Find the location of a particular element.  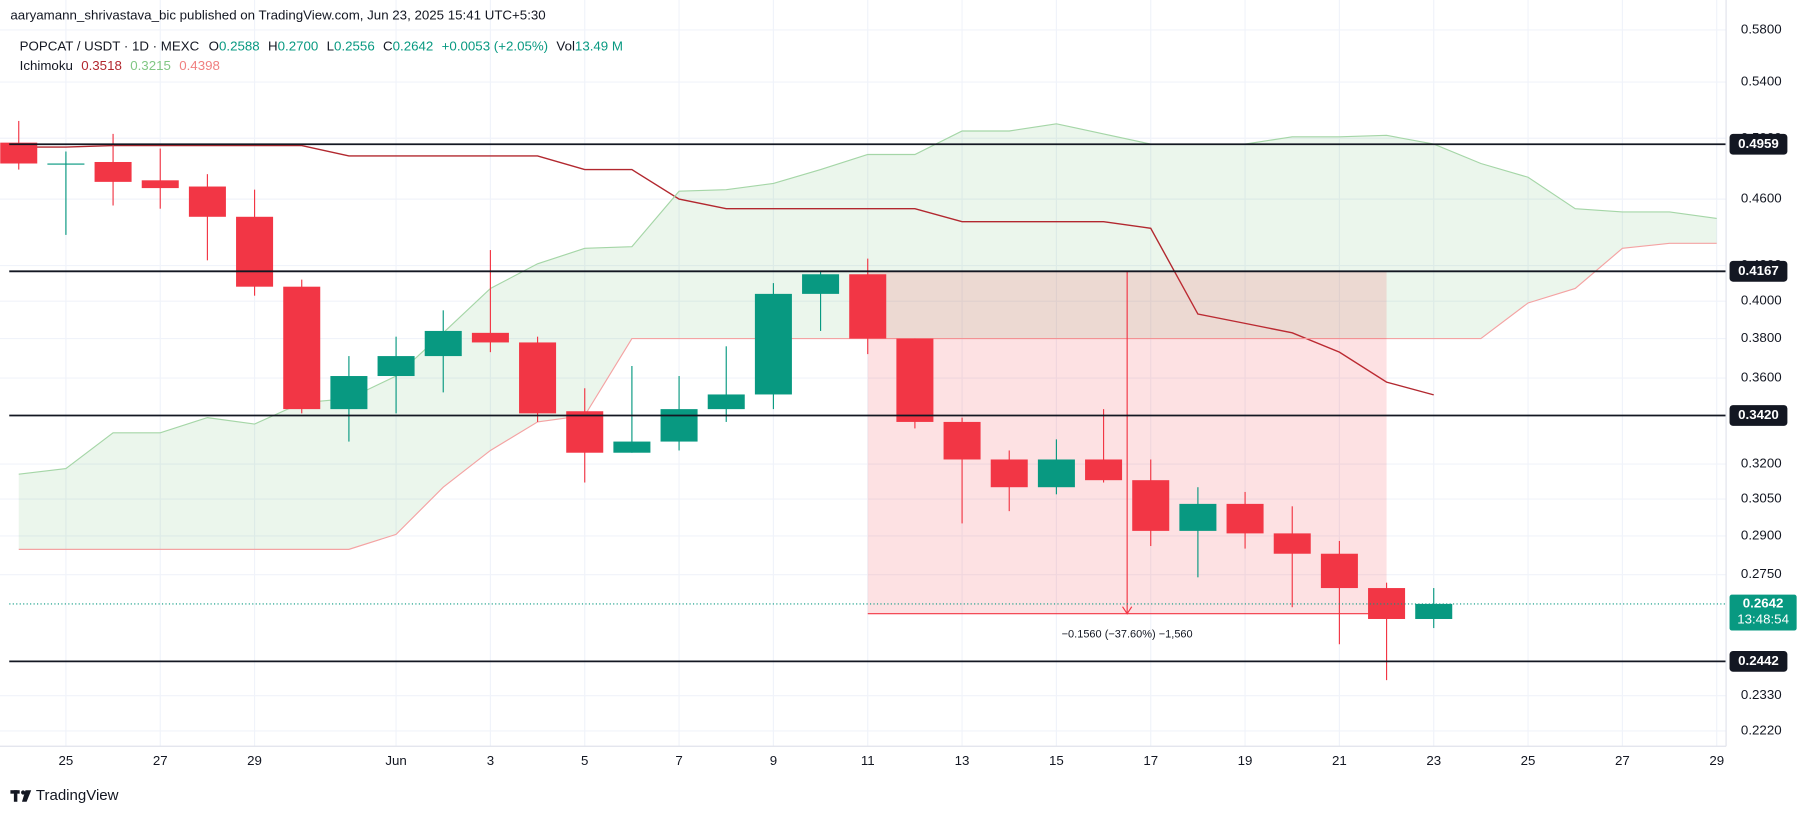

y-tick-label: 0.3050 is located at coordinates (1761, 498).